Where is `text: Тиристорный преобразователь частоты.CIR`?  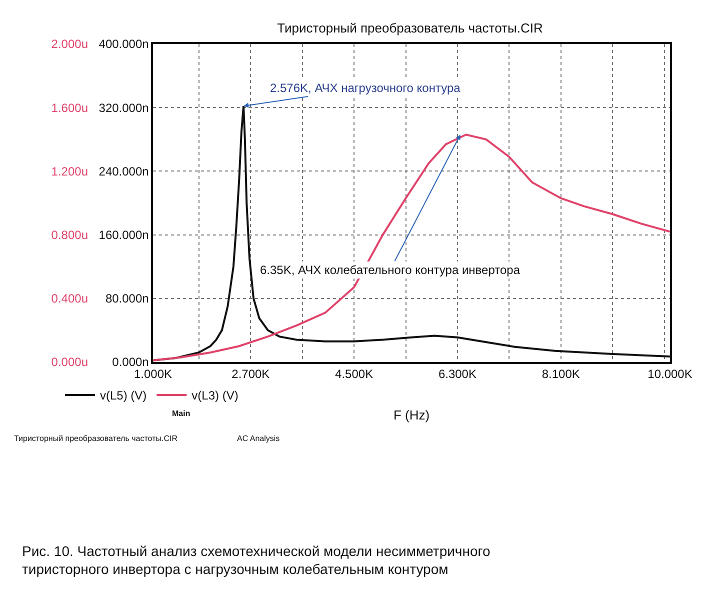
text: Тиристорный преобразователь частоты.CIR is located at coordinates (96, 438).